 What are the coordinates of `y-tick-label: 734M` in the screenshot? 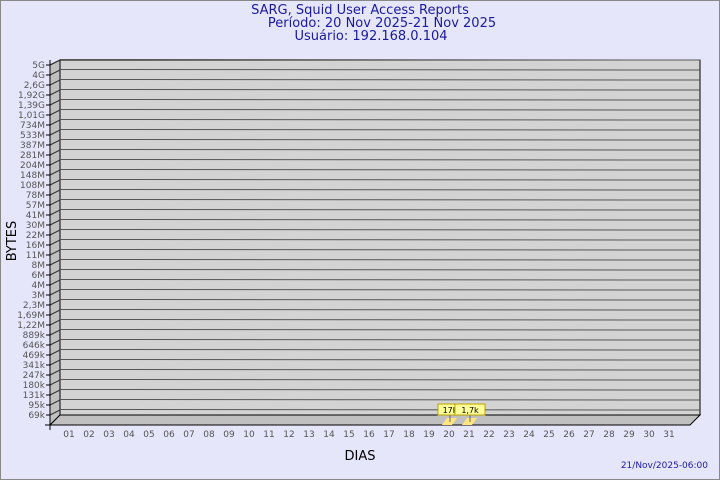 It's located at (32, 126).